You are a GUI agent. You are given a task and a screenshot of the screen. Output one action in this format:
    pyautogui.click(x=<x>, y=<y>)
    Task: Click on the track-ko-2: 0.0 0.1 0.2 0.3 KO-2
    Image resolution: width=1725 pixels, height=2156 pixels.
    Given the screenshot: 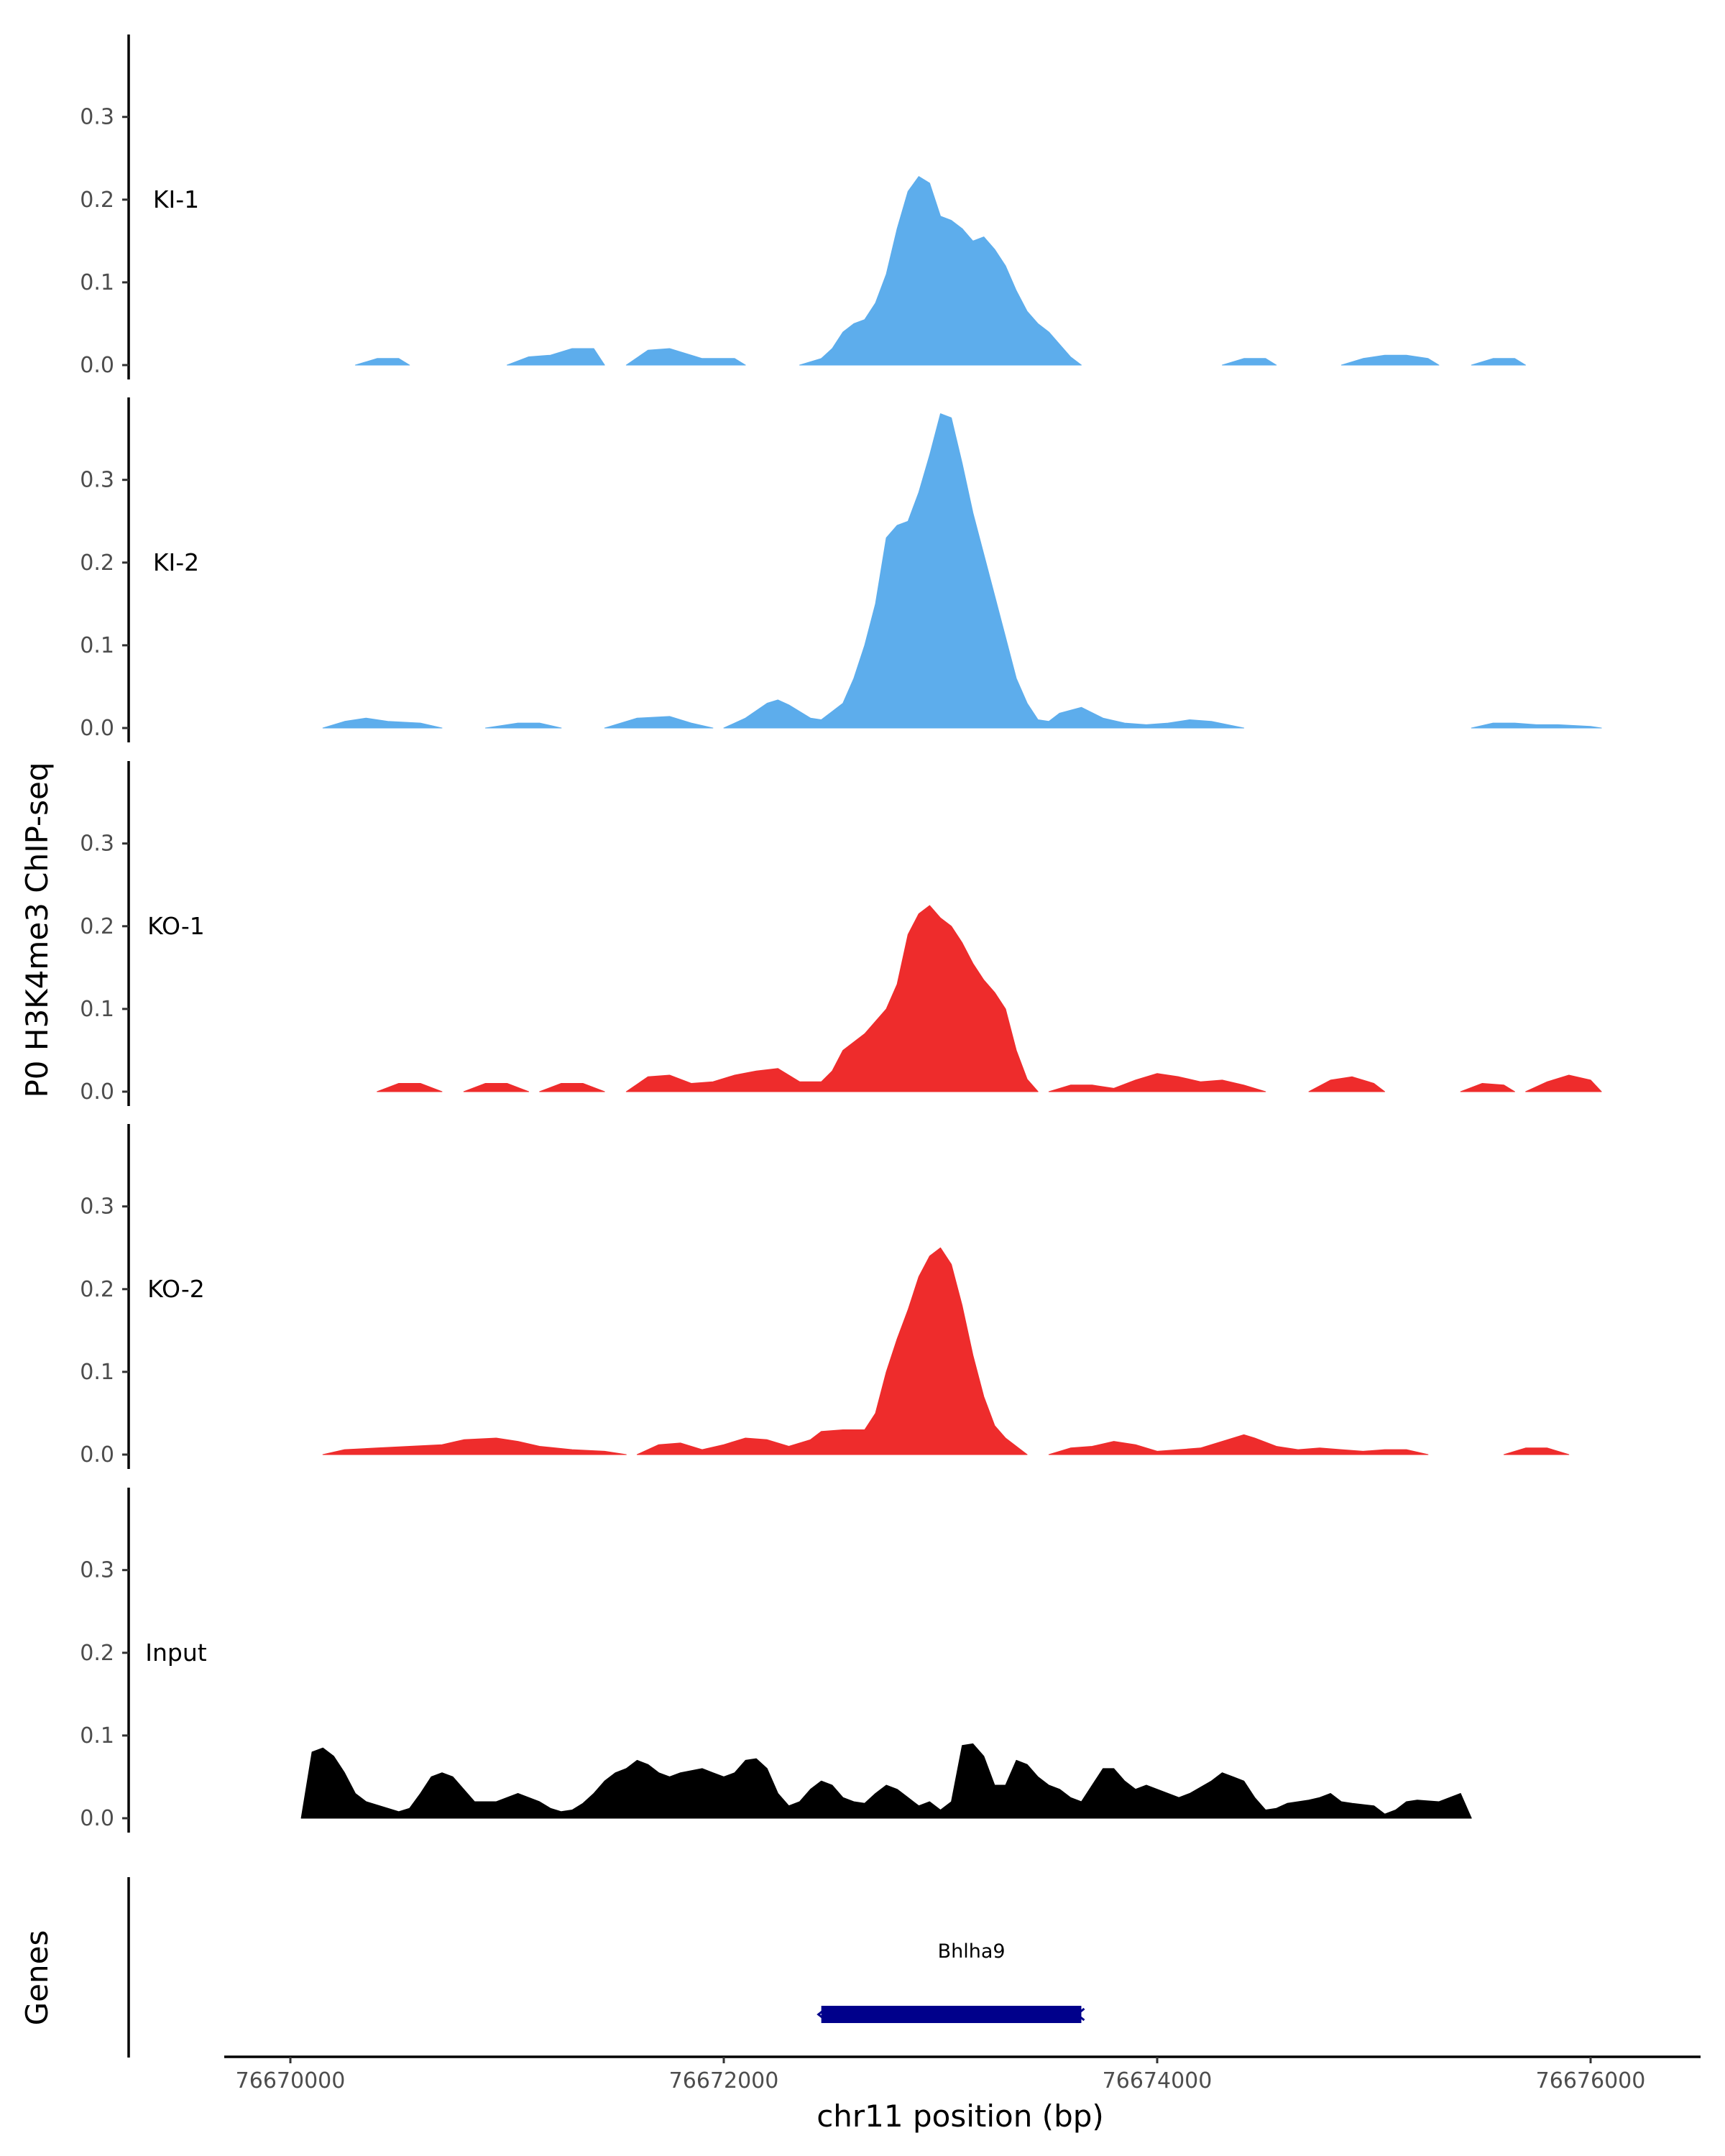 What is the action you would take?
    pyautogui.click(x=825, y=1296)
    